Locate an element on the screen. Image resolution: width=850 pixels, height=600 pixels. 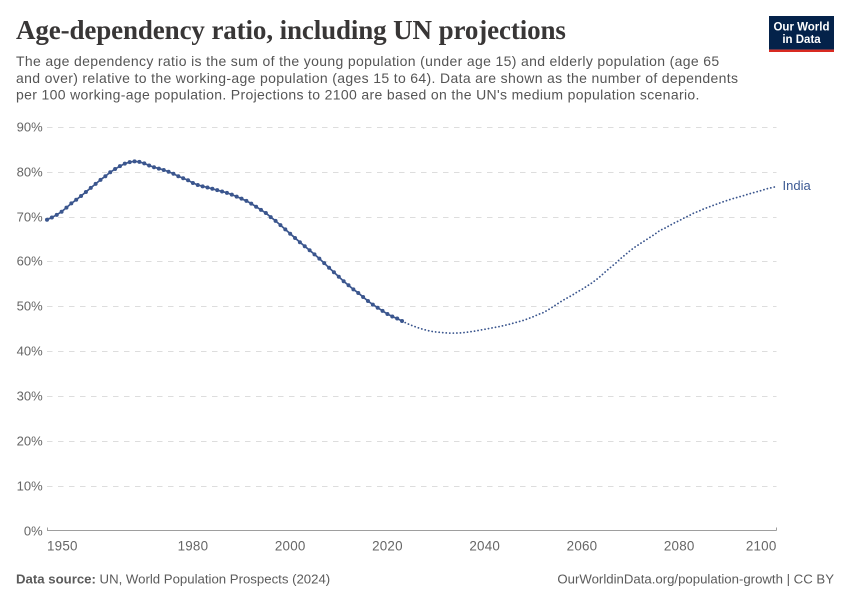
svg-text: 10% is located at coordinates (30, 486).